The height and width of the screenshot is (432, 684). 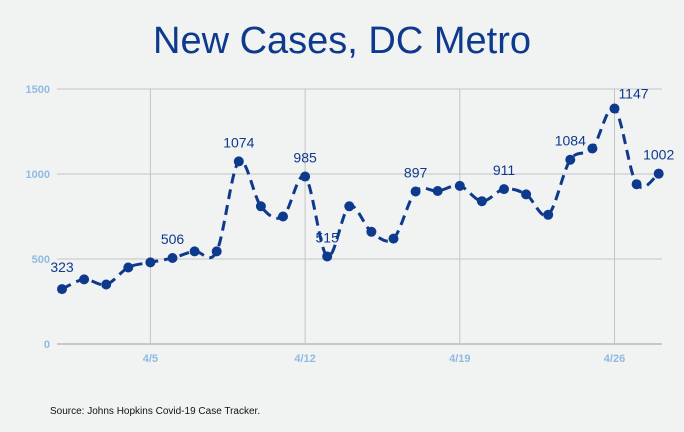 I want to click on data-label: 1002, so click(x=658, y=155).